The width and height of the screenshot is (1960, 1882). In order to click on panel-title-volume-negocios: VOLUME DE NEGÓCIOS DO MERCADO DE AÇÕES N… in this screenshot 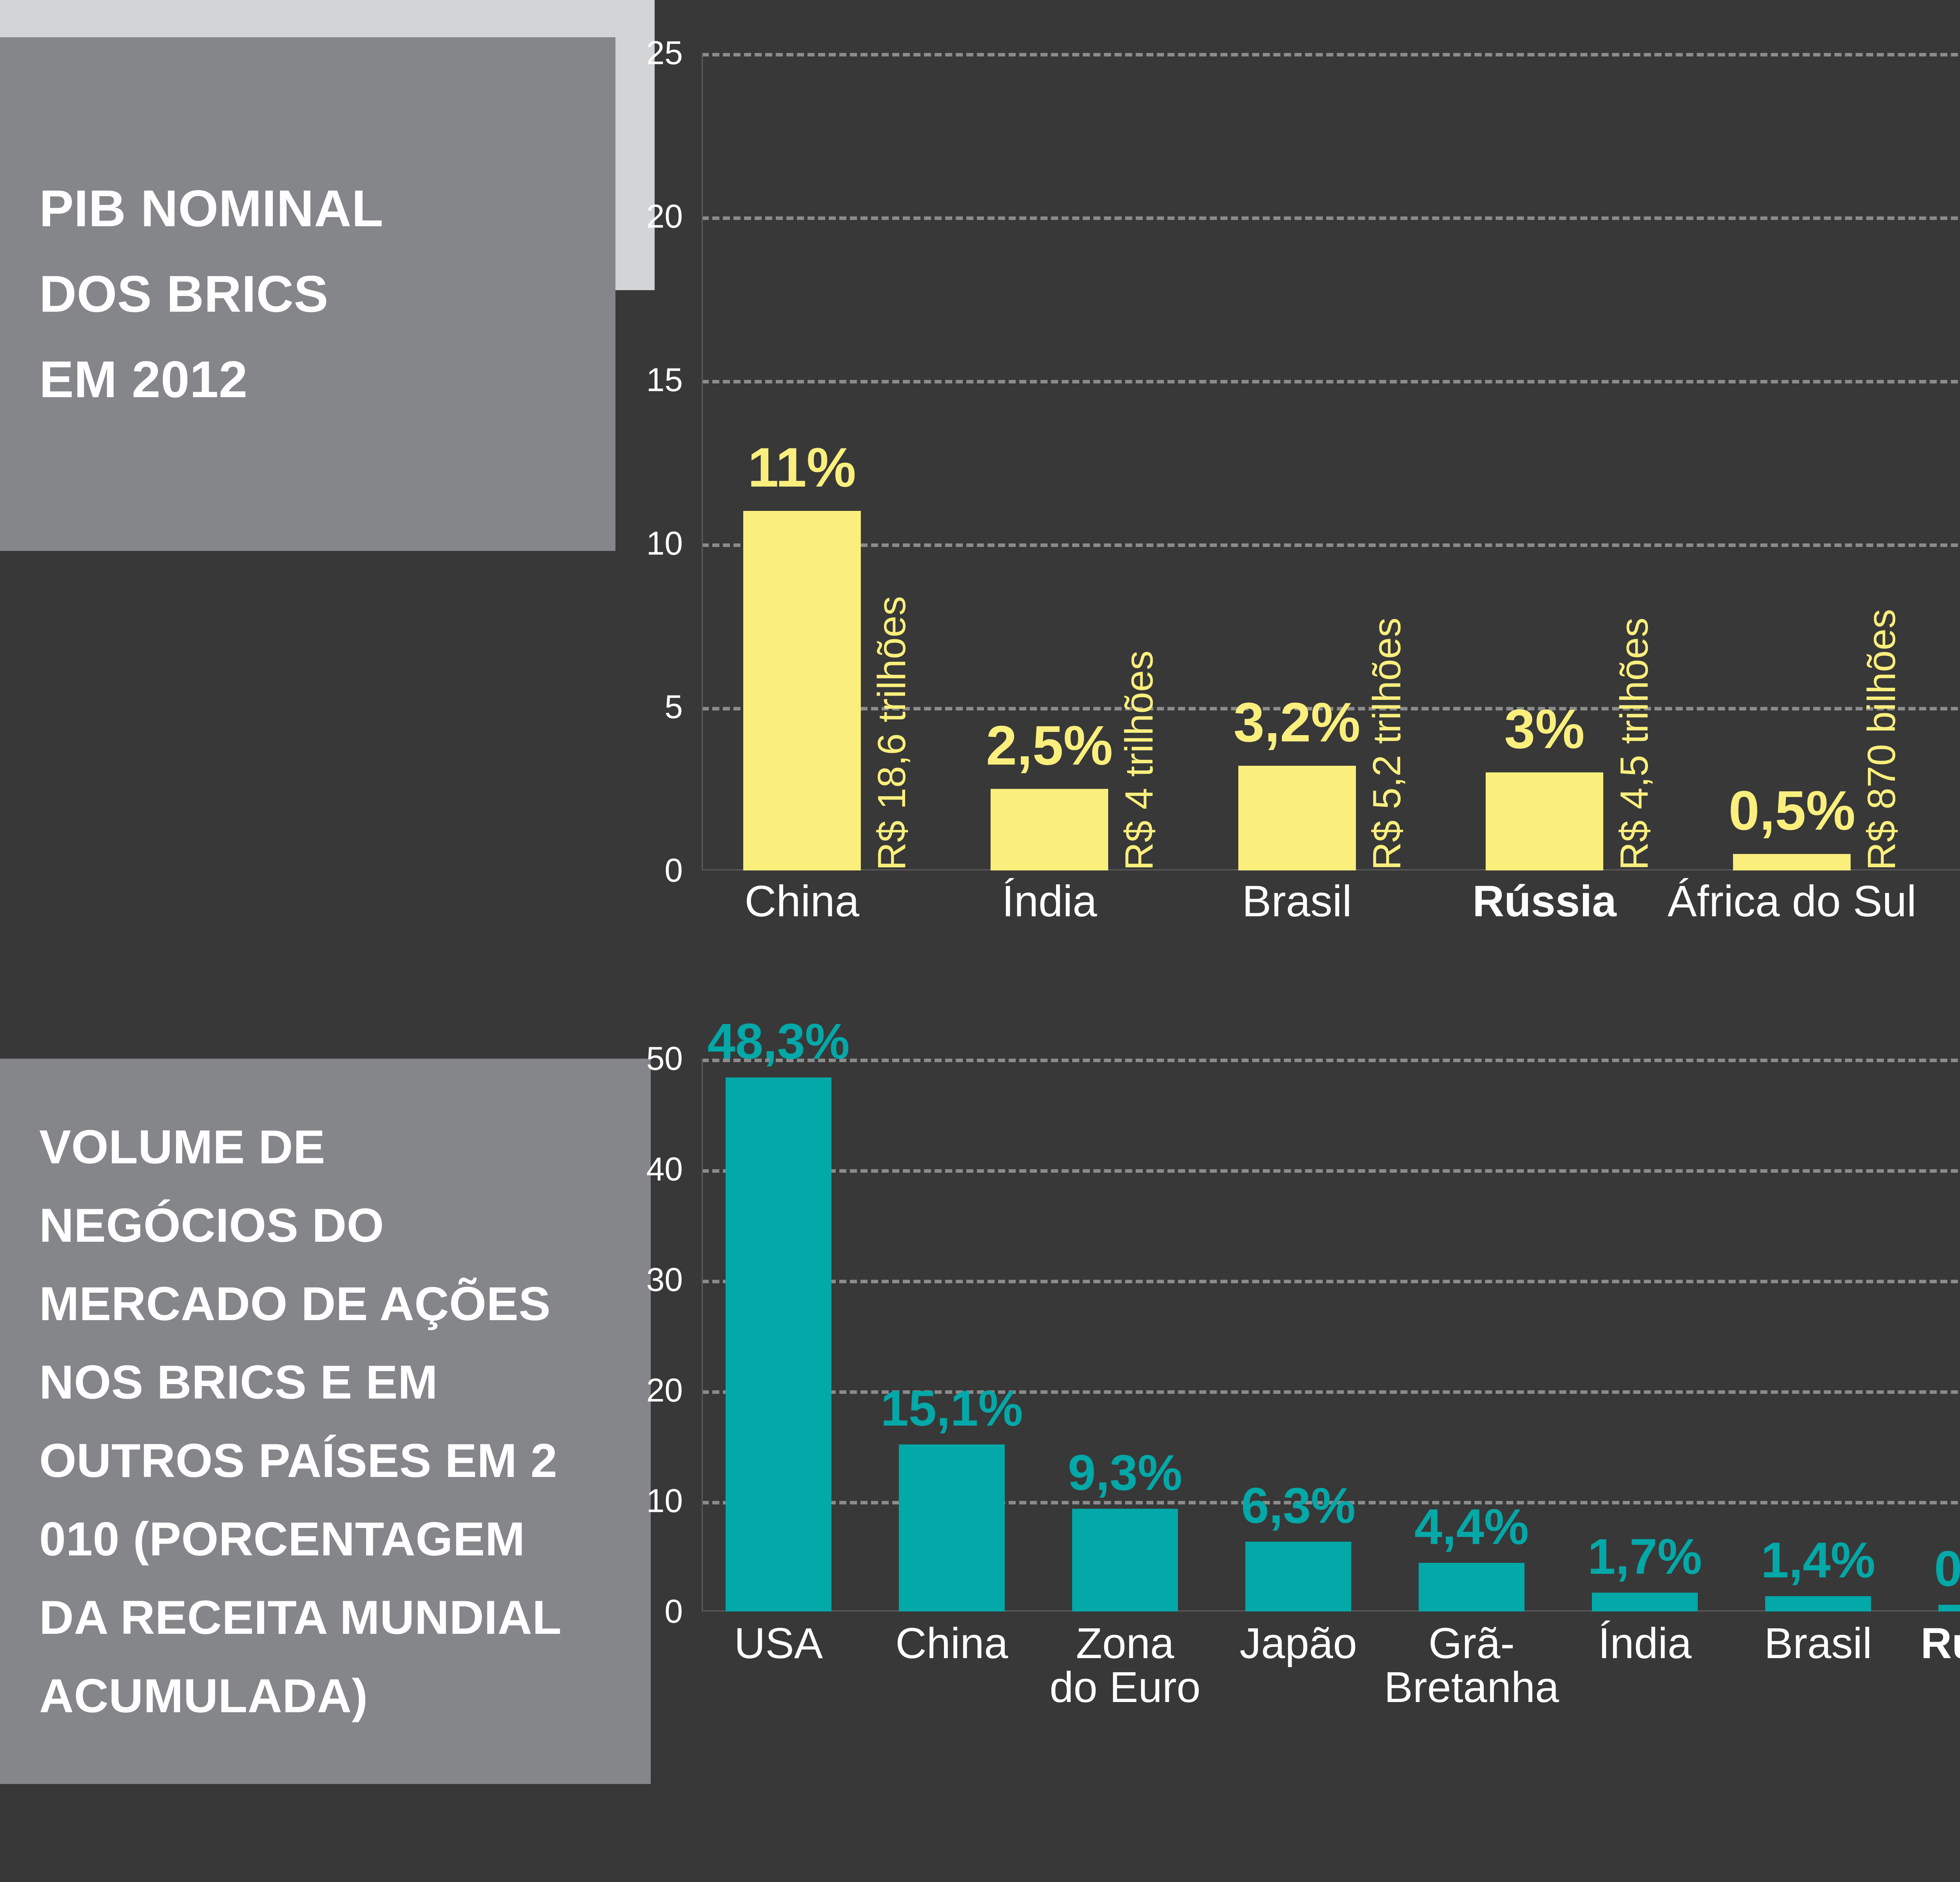, I will do `click(325, 1421)`.